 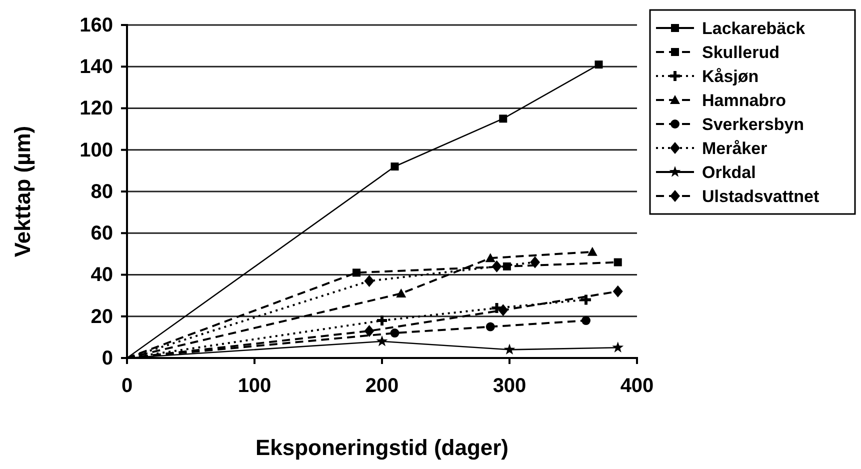 I want to click on legend-label: Hamnabro, so click(x=744, y=100).